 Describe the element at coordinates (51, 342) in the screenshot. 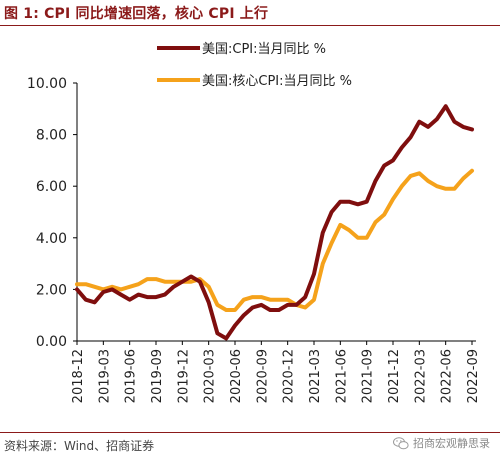

I see `y-tick-label: 0.00` at that location.